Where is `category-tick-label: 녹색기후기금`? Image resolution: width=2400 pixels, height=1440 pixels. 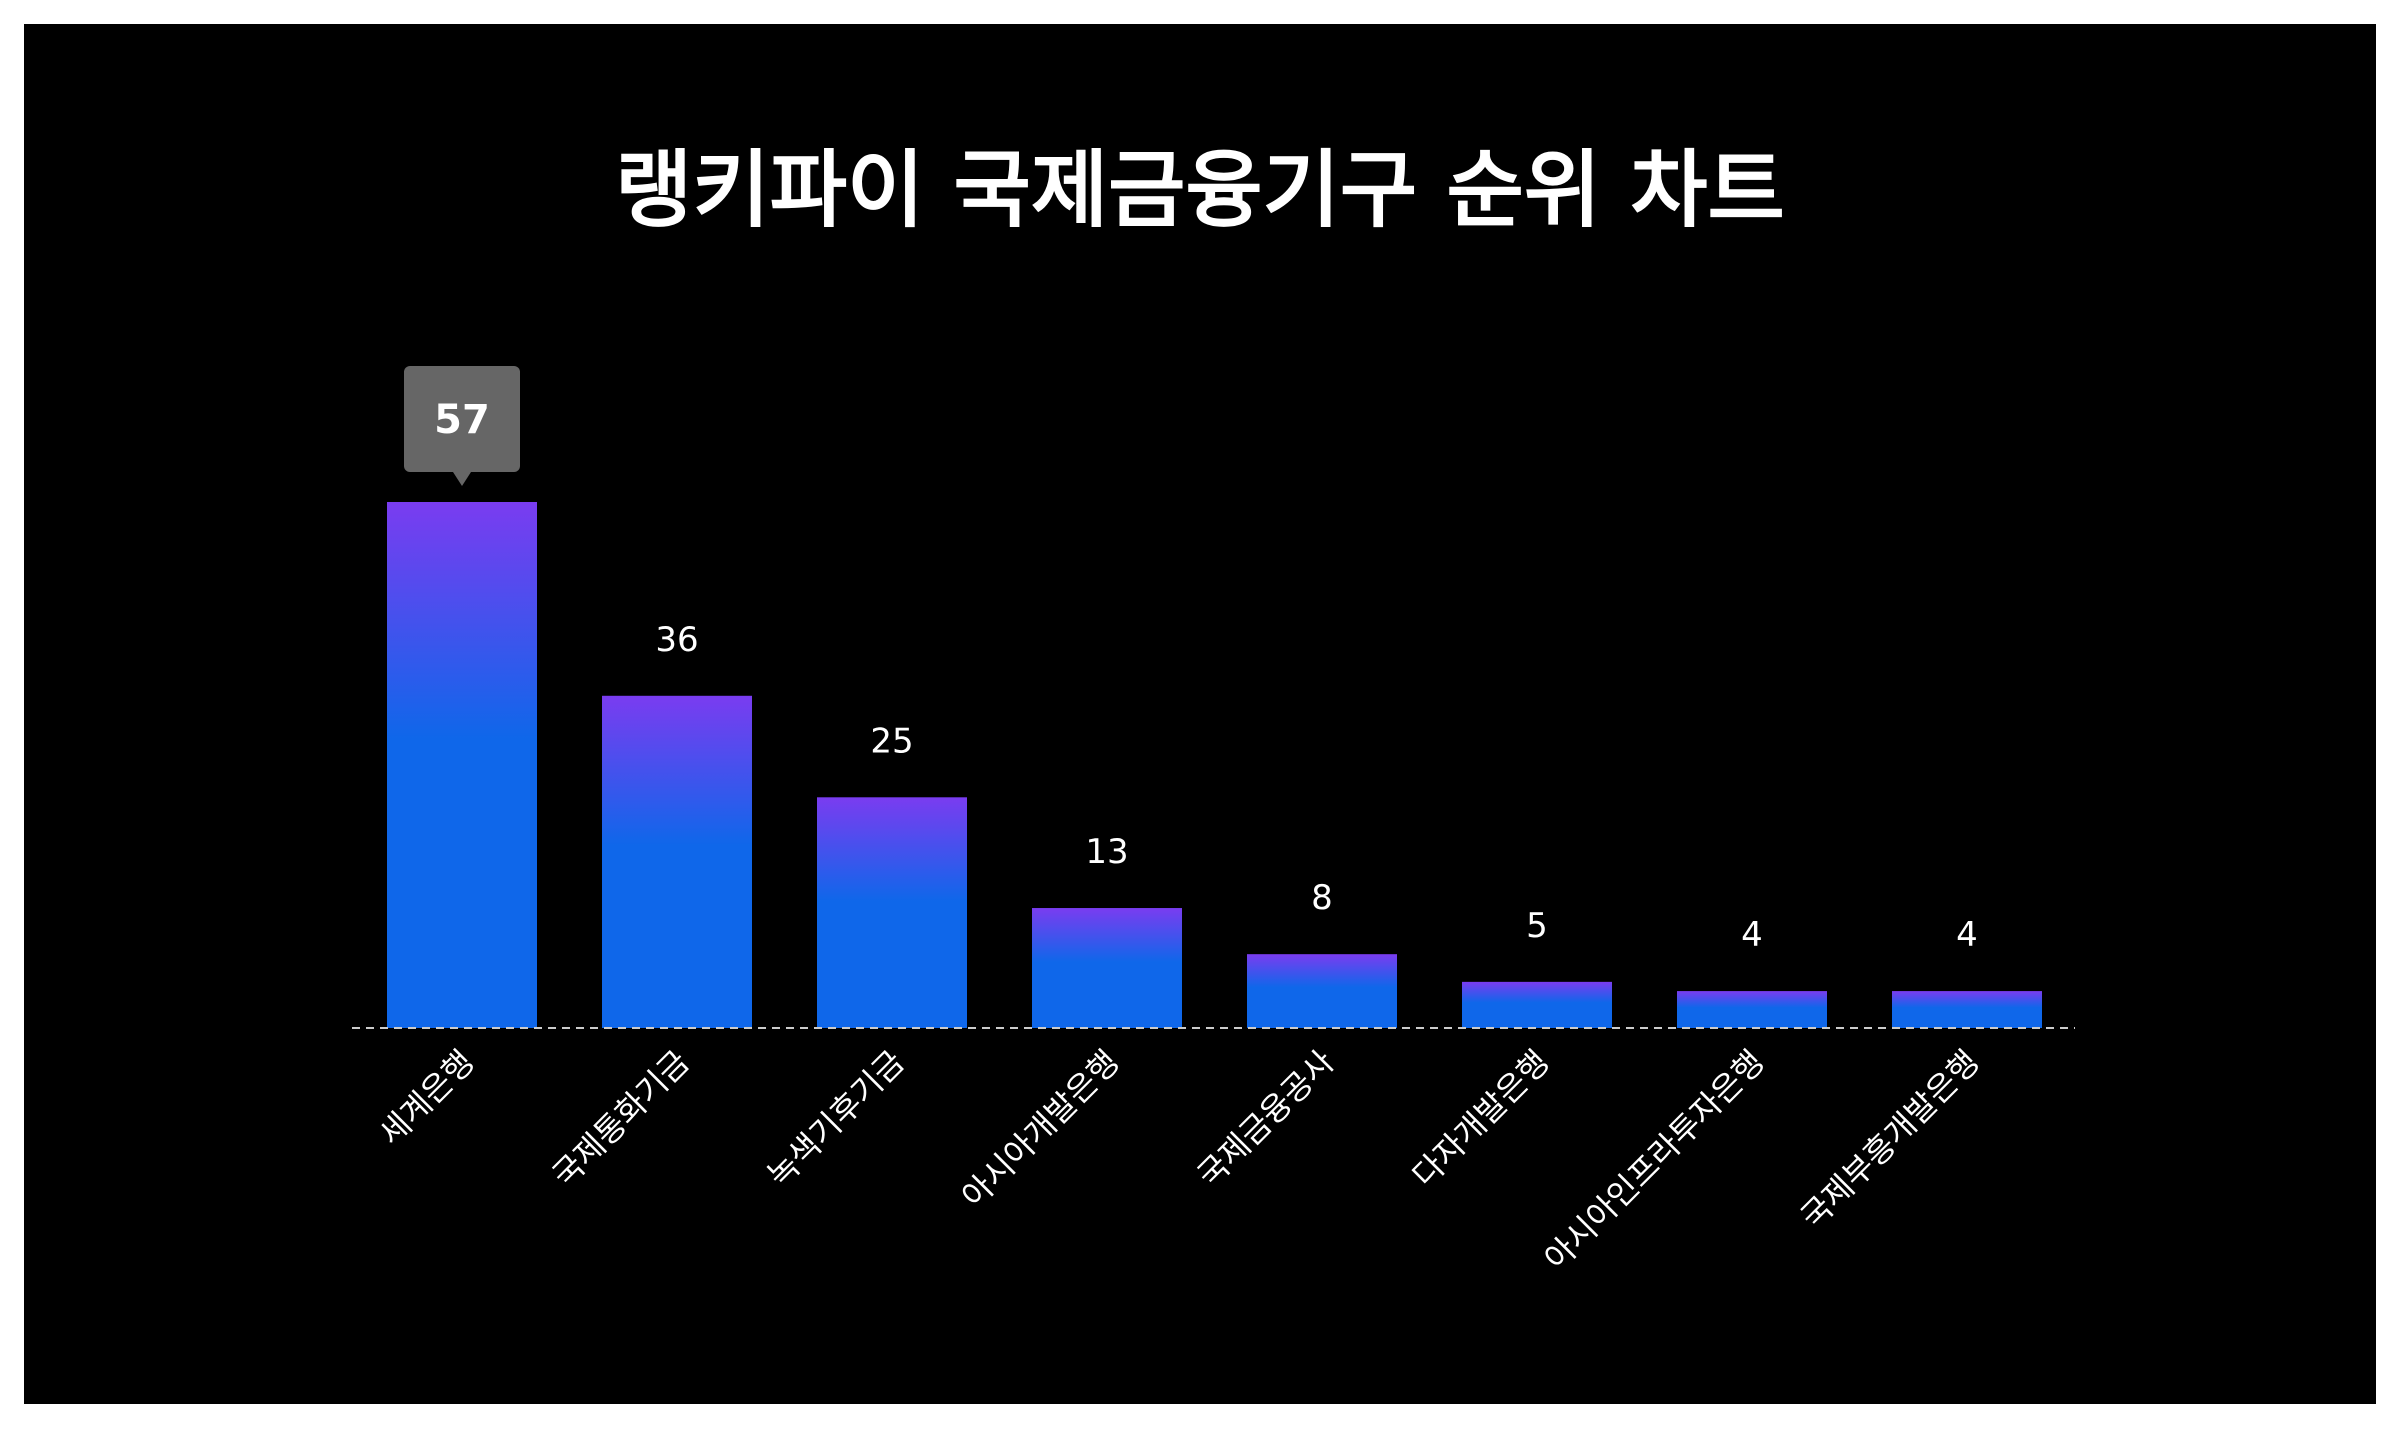
category-tick-label: 녹색기후기금 is located at coordinates (836, 1119).